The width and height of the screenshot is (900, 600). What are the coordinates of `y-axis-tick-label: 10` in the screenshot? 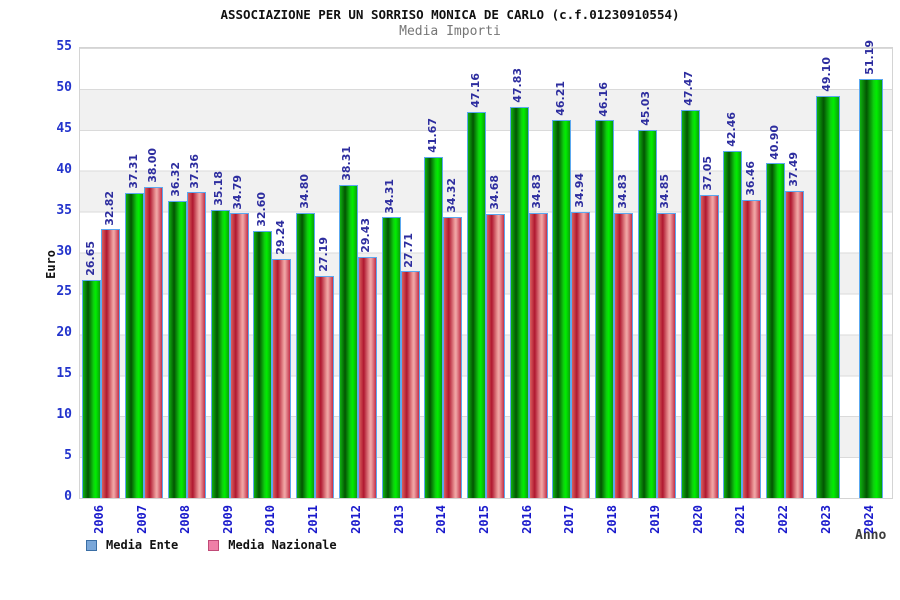 It's located at (64, 415).